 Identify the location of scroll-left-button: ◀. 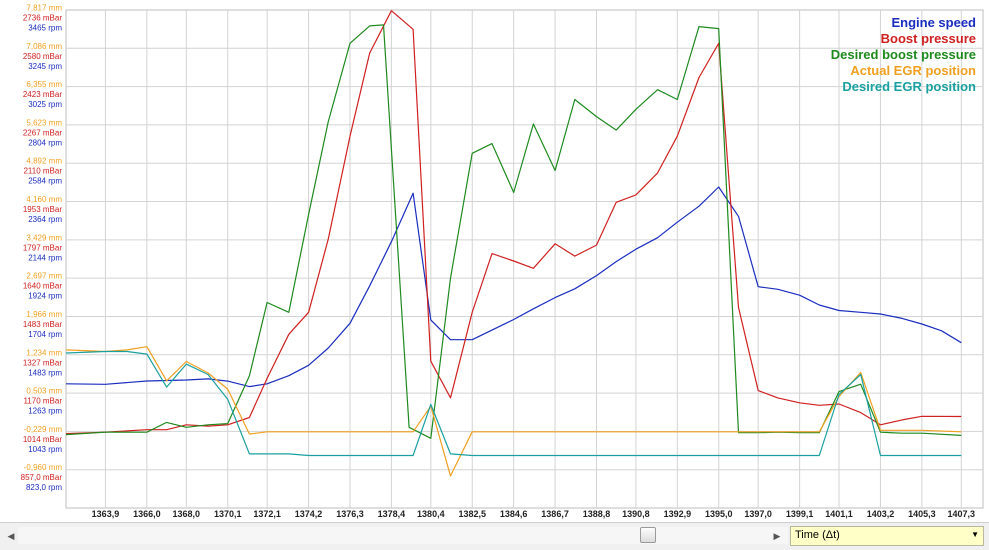
(11, 536).